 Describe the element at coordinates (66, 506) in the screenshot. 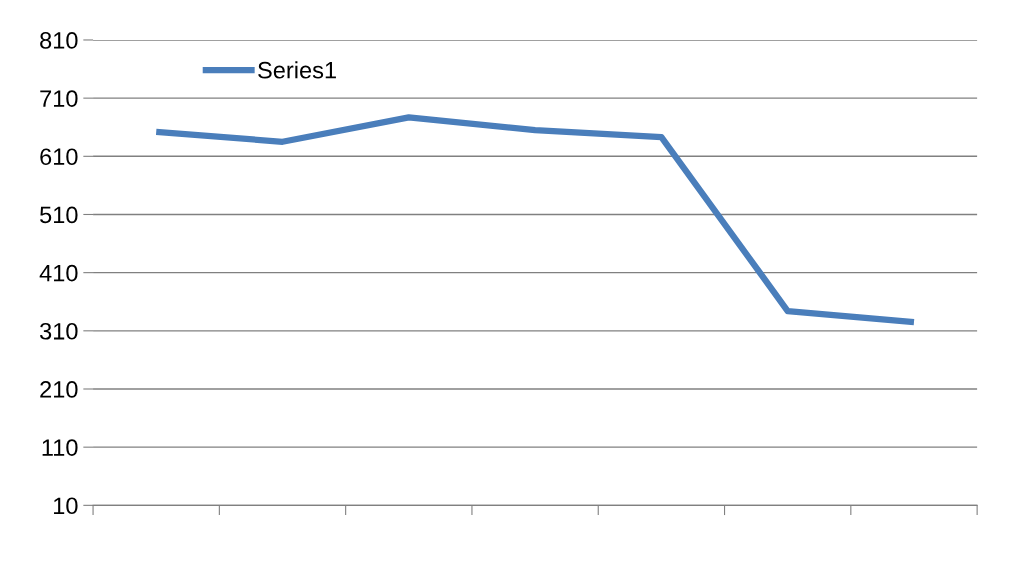

I see `y-tick-label: 10` at that location.